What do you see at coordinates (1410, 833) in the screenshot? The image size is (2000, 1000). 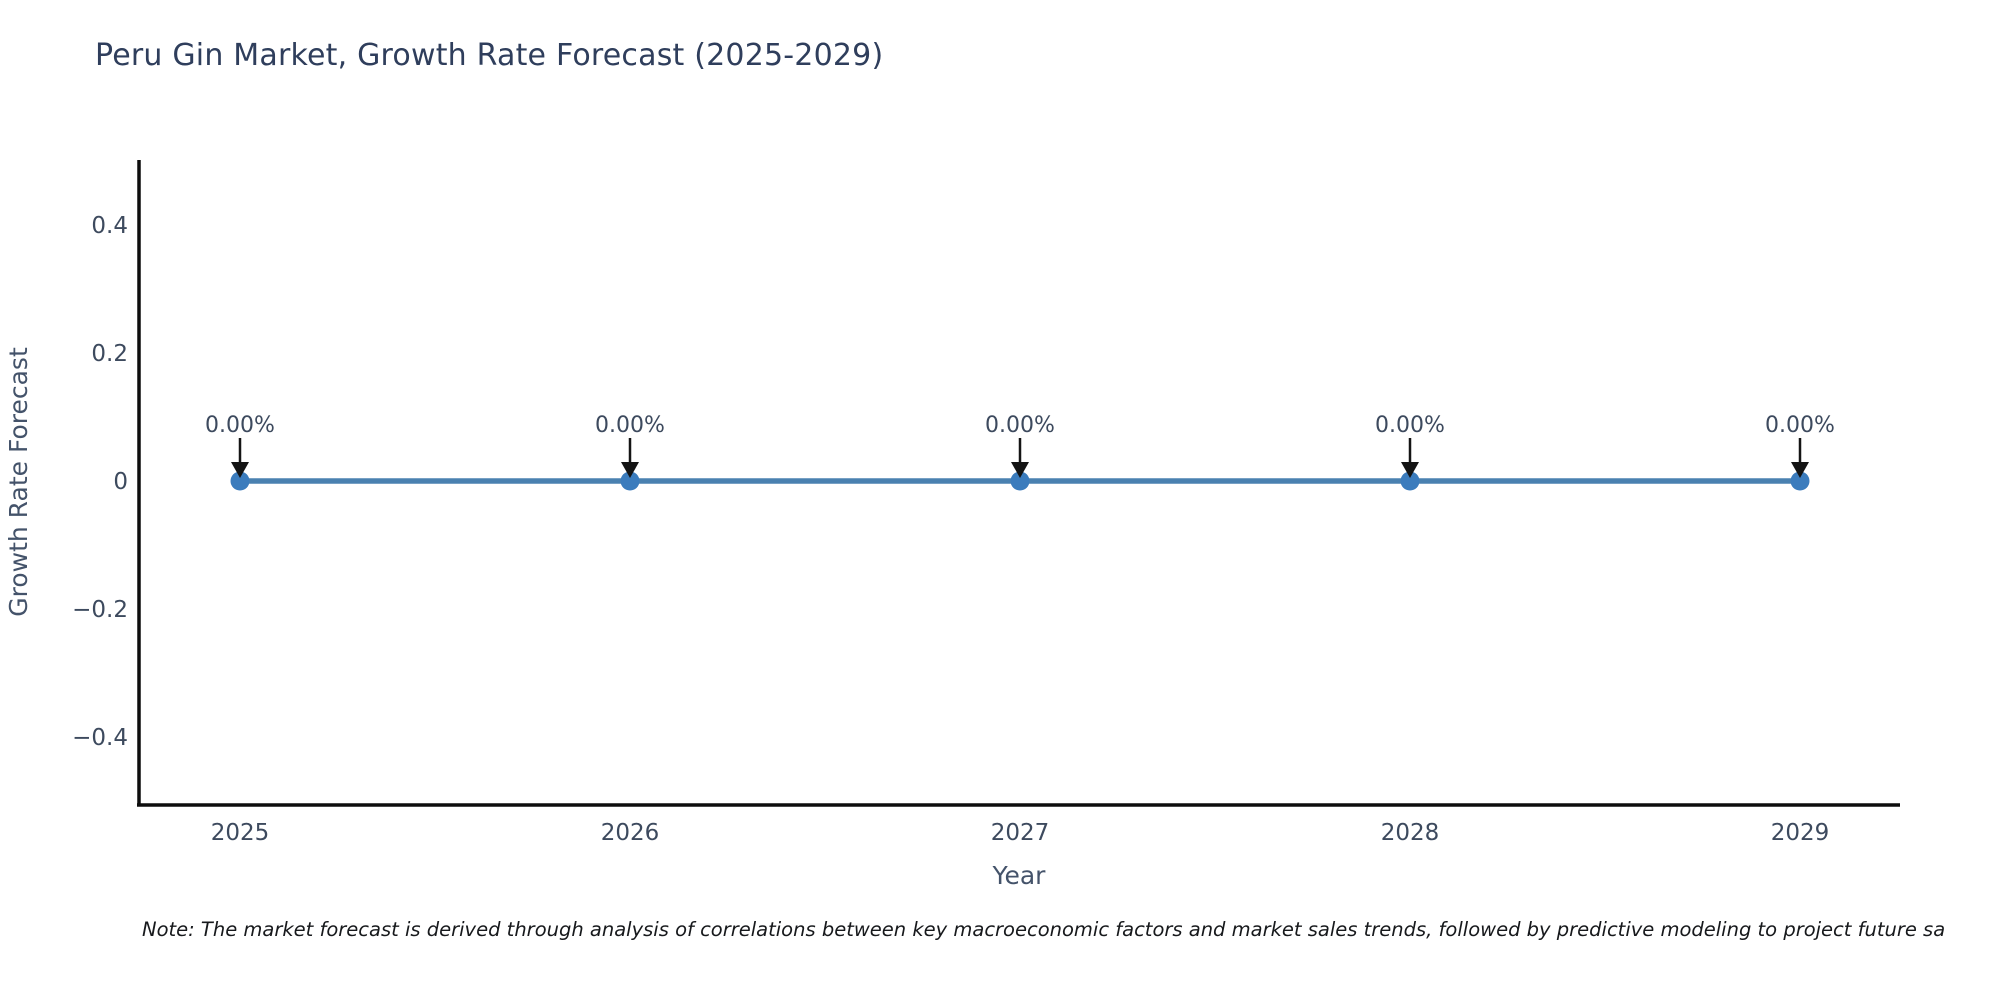 I see `x-tick-2028: 2028` at bounding box center [1410, 833].